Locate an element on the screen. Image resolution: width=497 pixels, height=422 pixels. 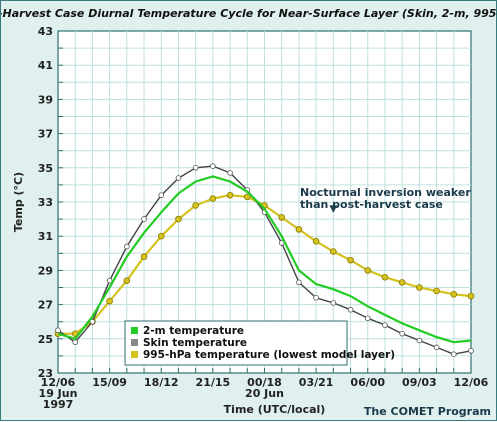
x-tick-label: 06/00 is located at coordinates (367, 382).